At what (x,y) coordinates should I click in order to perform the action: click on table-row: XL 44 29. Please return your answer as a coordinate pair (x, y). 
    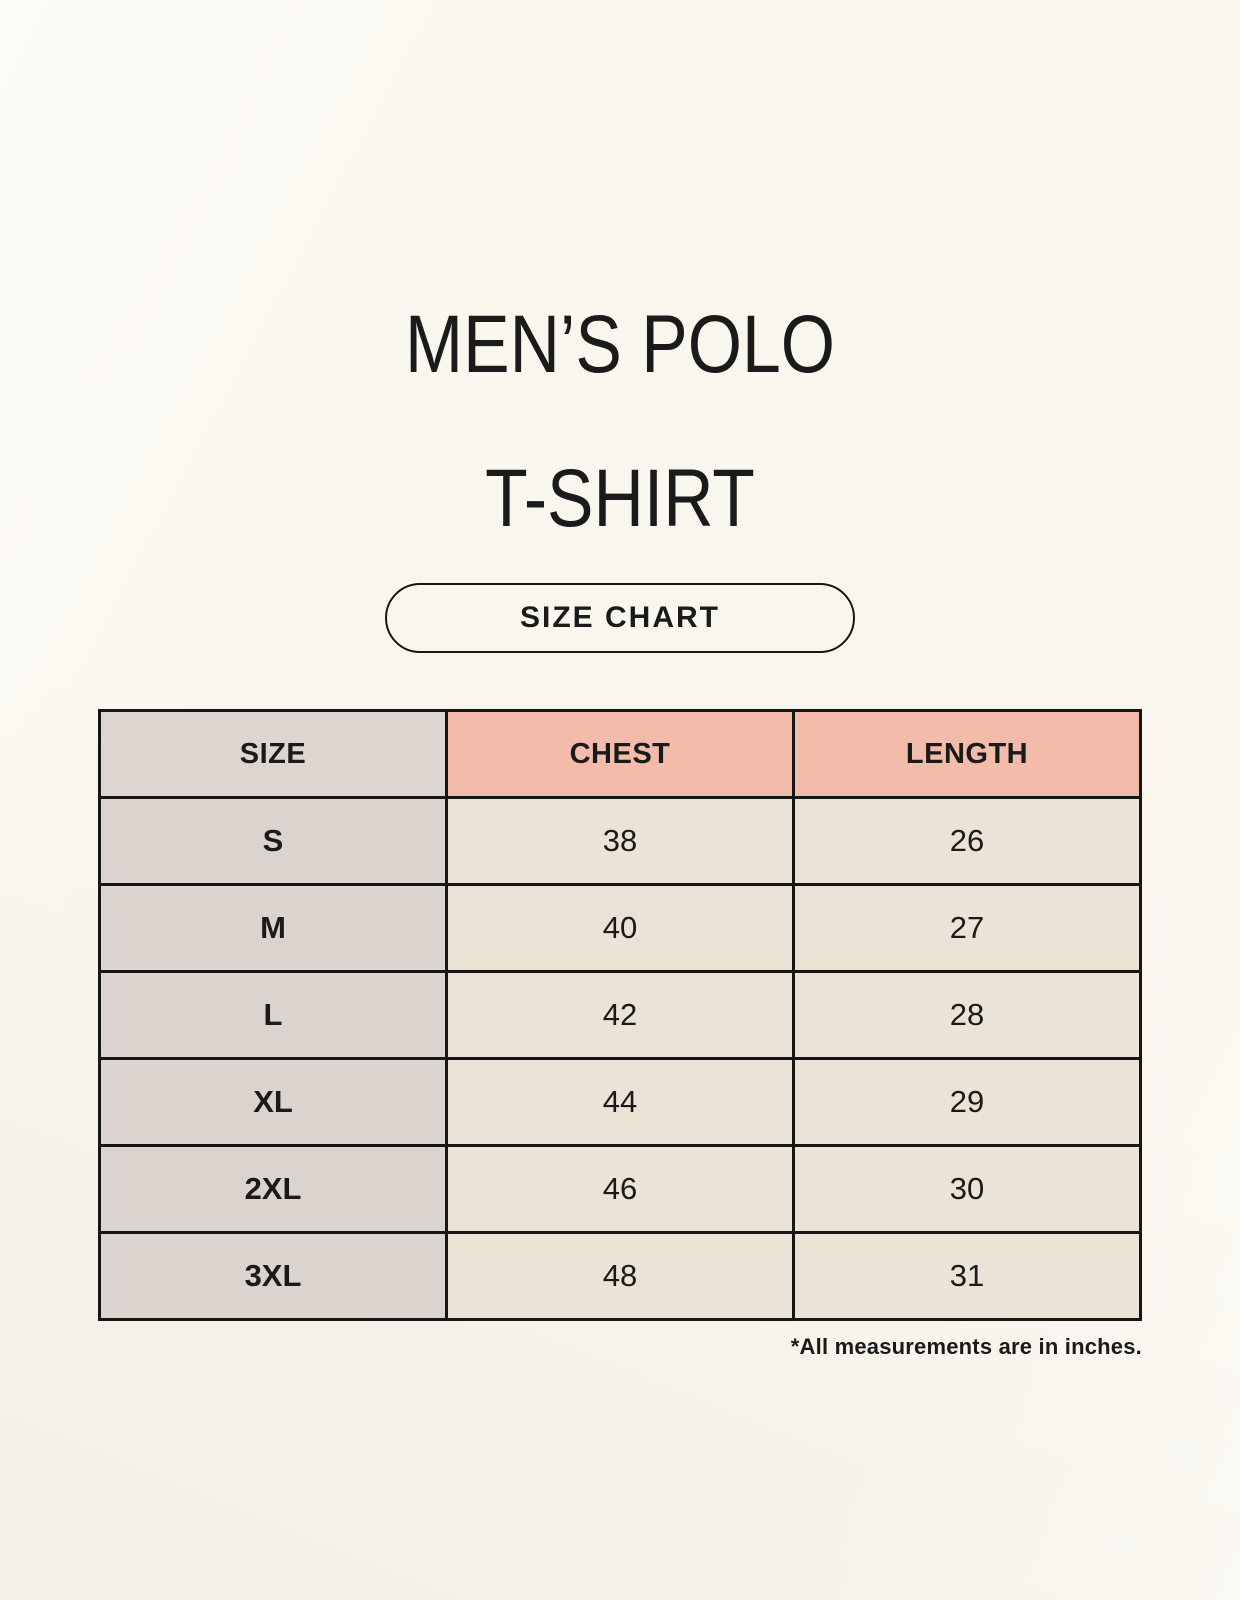
    Looking at the image, I should click on (620, 1102).